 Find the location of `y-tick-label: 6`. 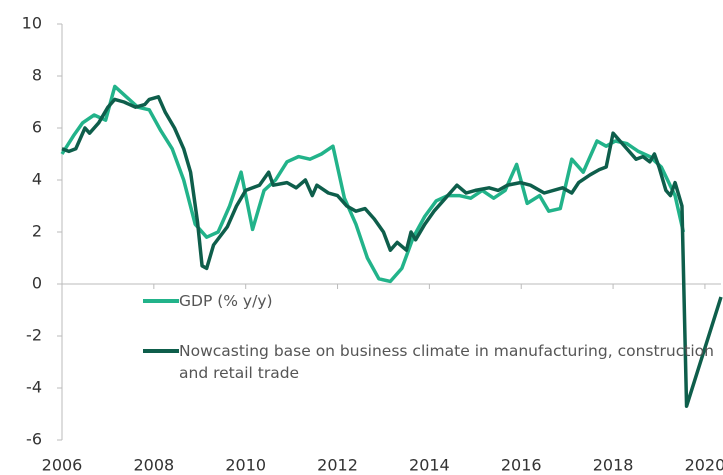

y-tick-label: 6 is located at coordinates (37, 127).